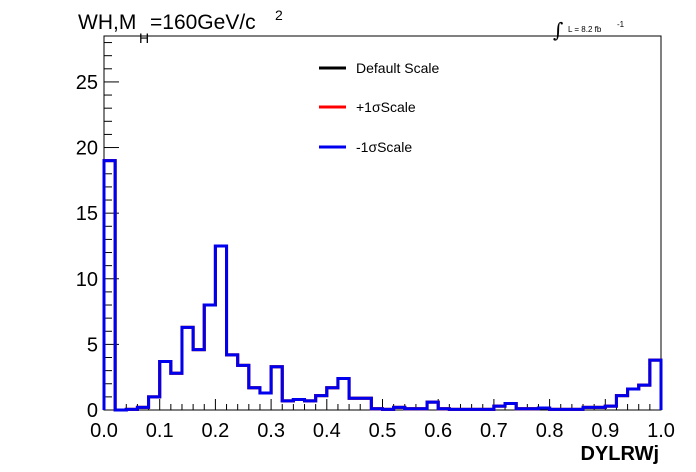 Image resolution: width=696 pixels, height=472 pixels. Describe the element at coordinates (619, 454) in the screenshot. I see `x-axis-label: DYLRWj` at that location.